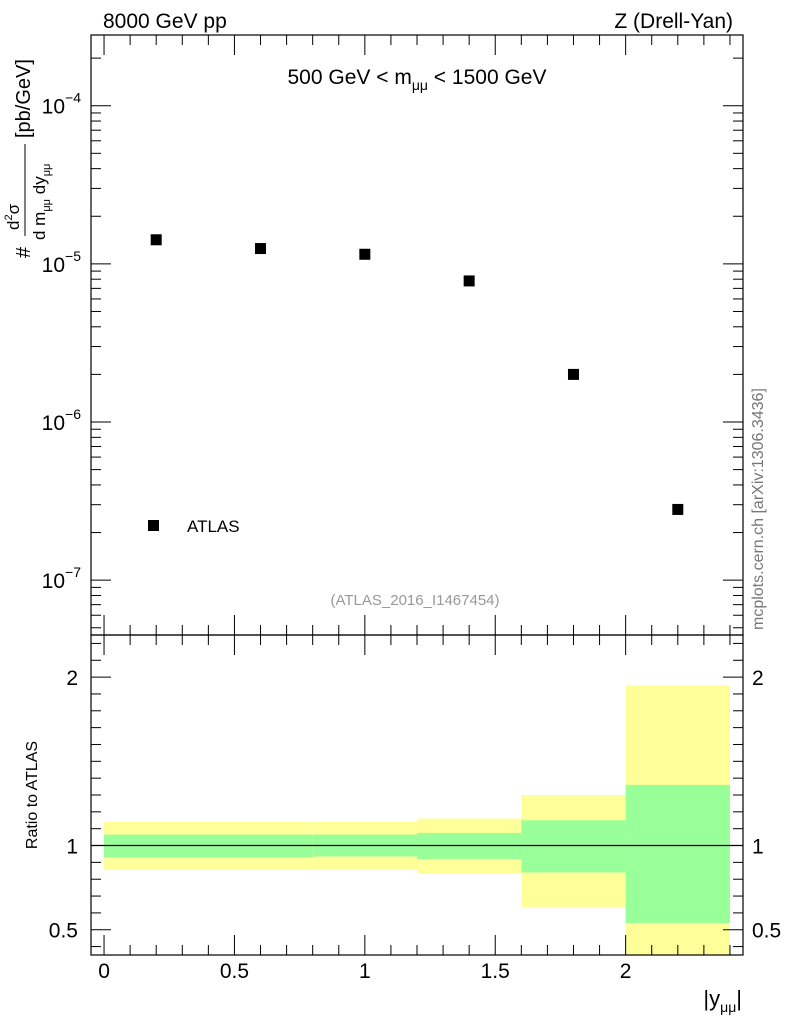 Image resolution: width=786 pixels, height=1024 pixels. Describe the element at coordinates (487, 77) in the screenshot. I see `title-suffix: < 1500 GeV` at that location.